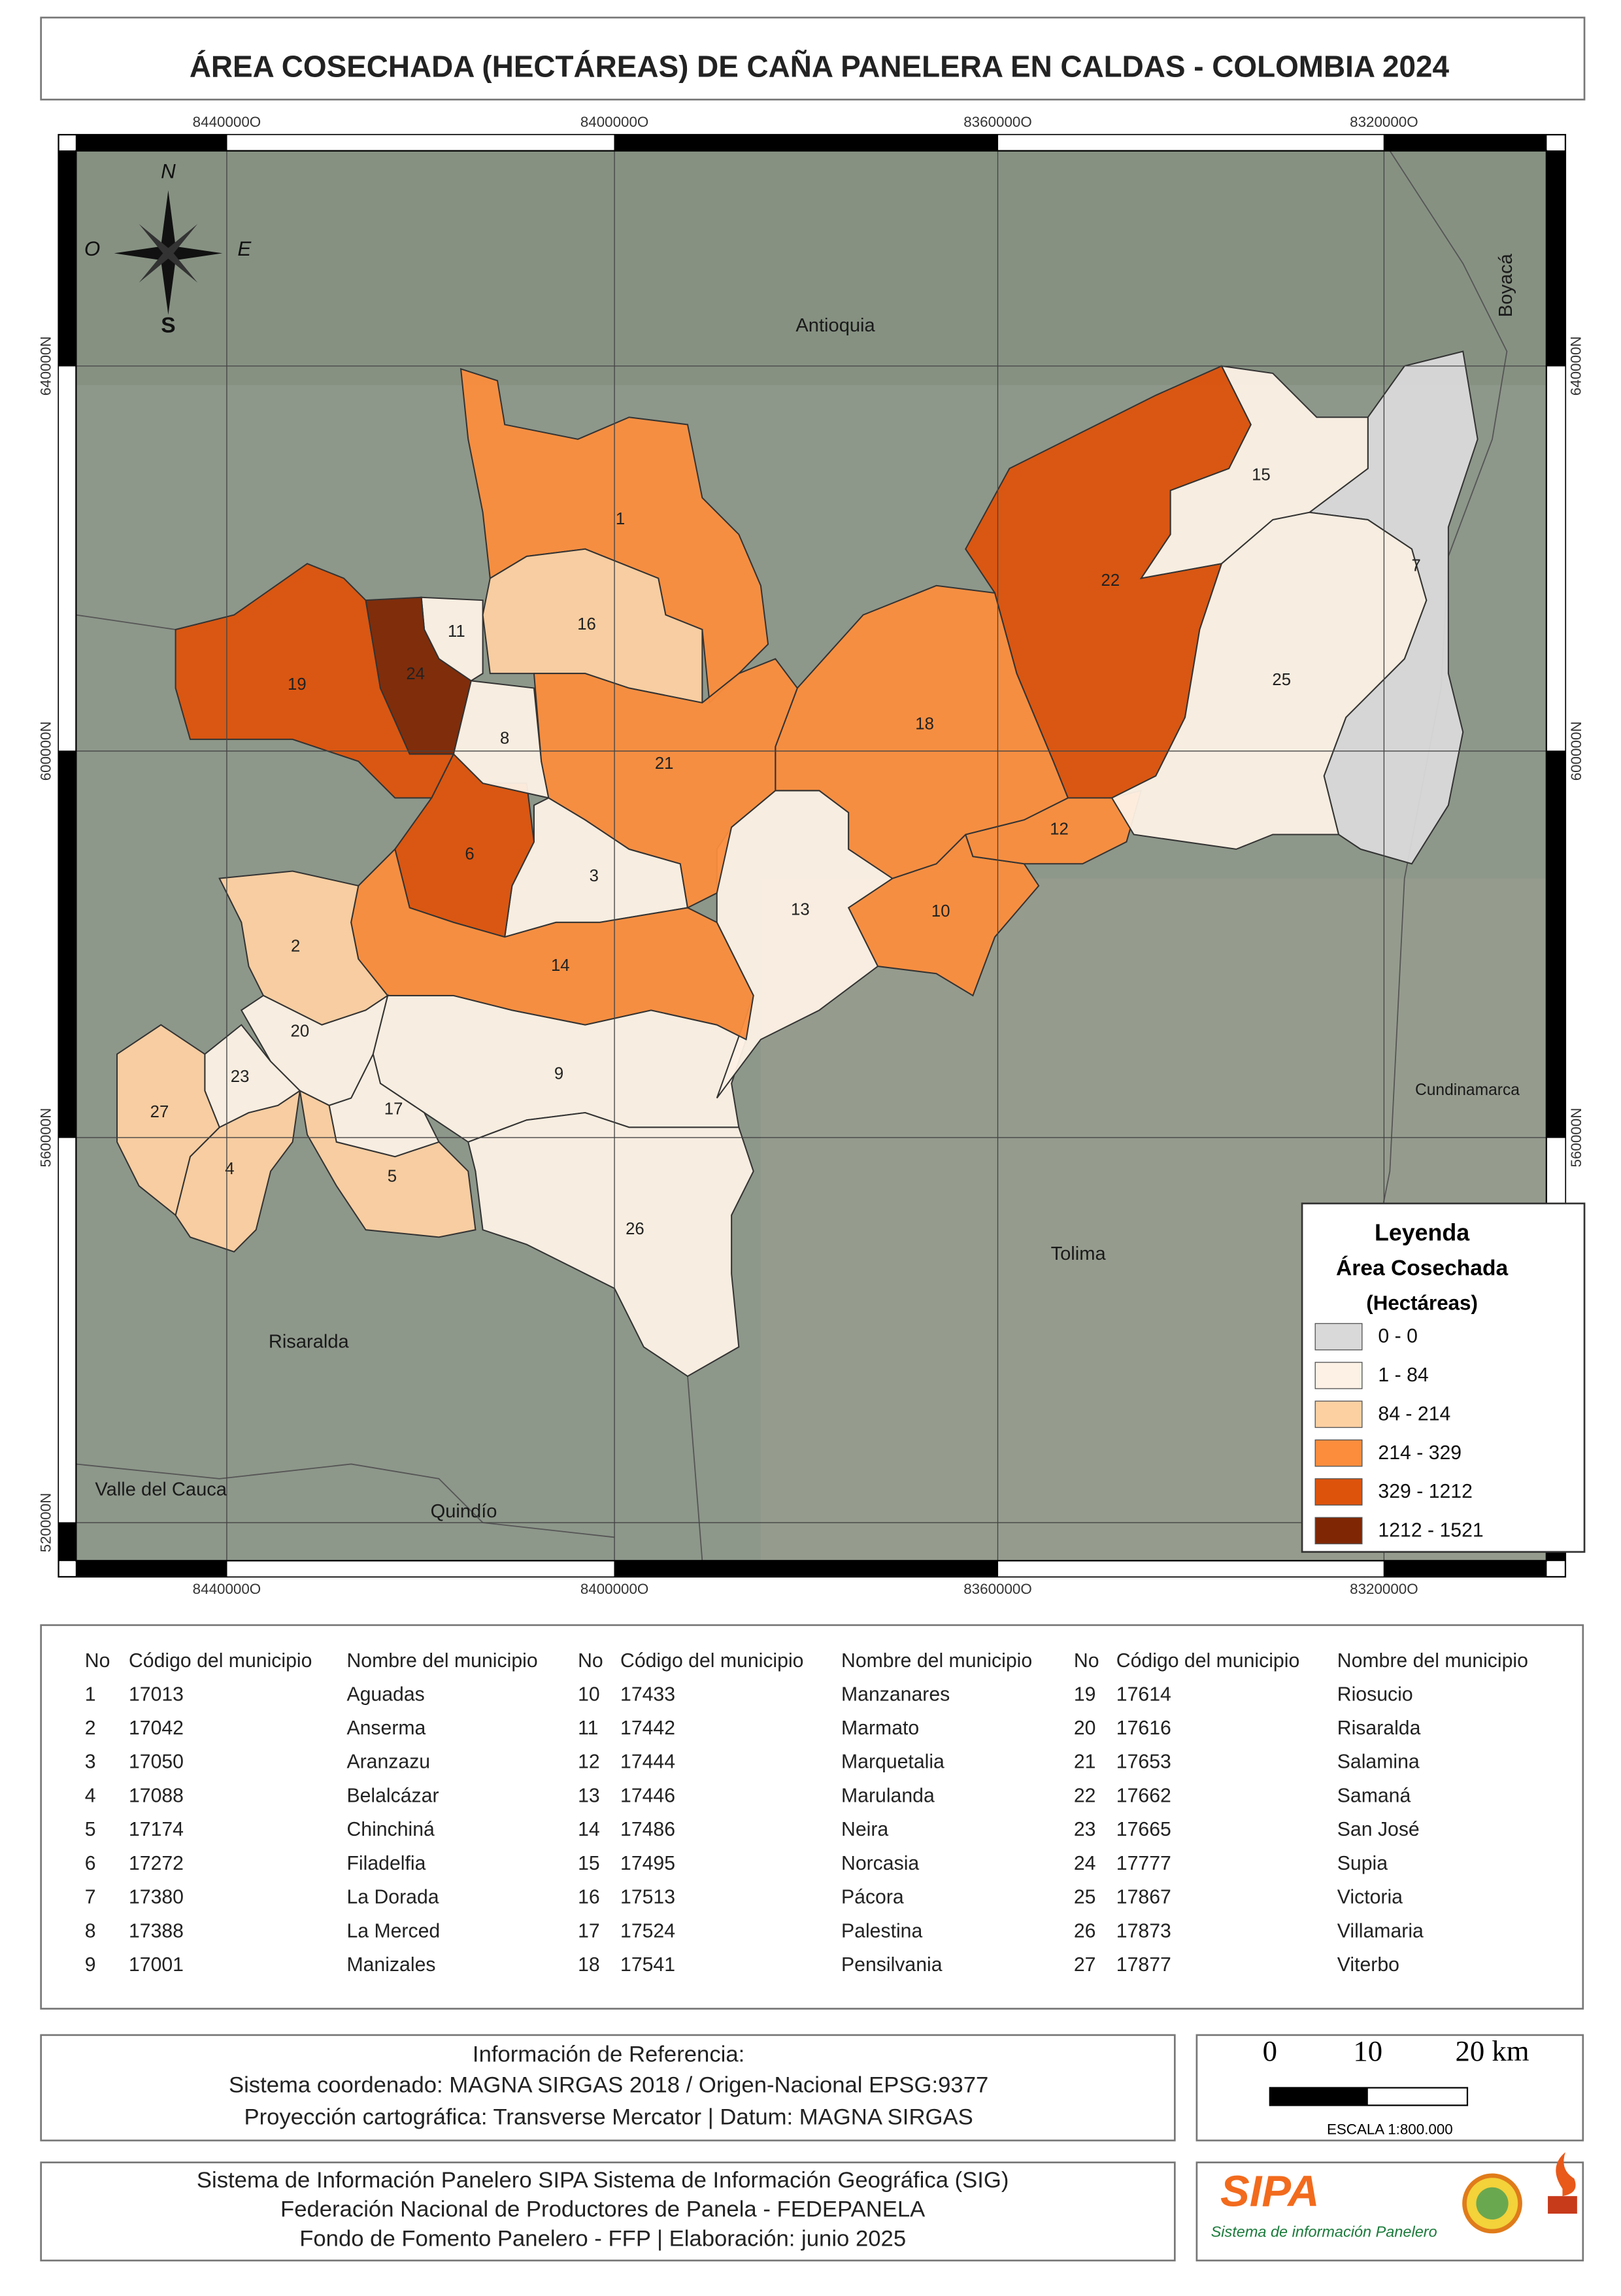  Describe the element at coordinates (635, 1229) in the screenshot. I see `municipality-label: 26` at that location.